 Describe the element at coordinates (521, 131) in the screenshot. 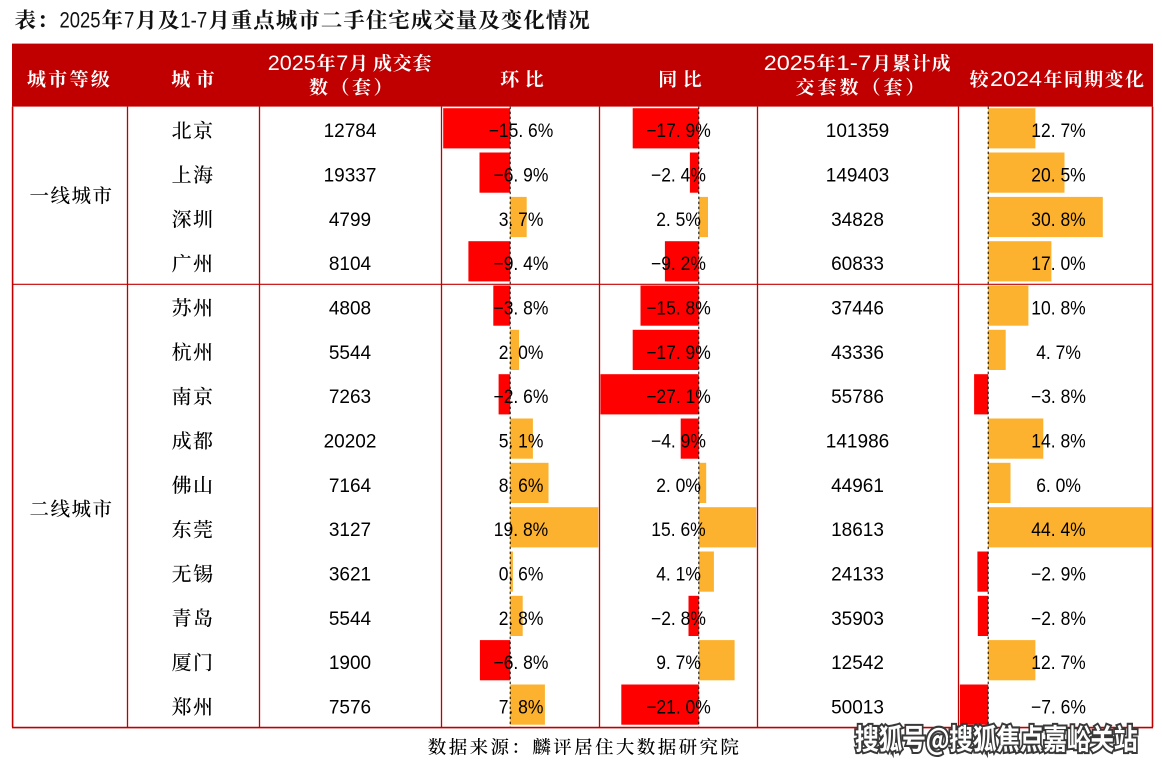

I see `svg-text: −15. 6%` at that location.